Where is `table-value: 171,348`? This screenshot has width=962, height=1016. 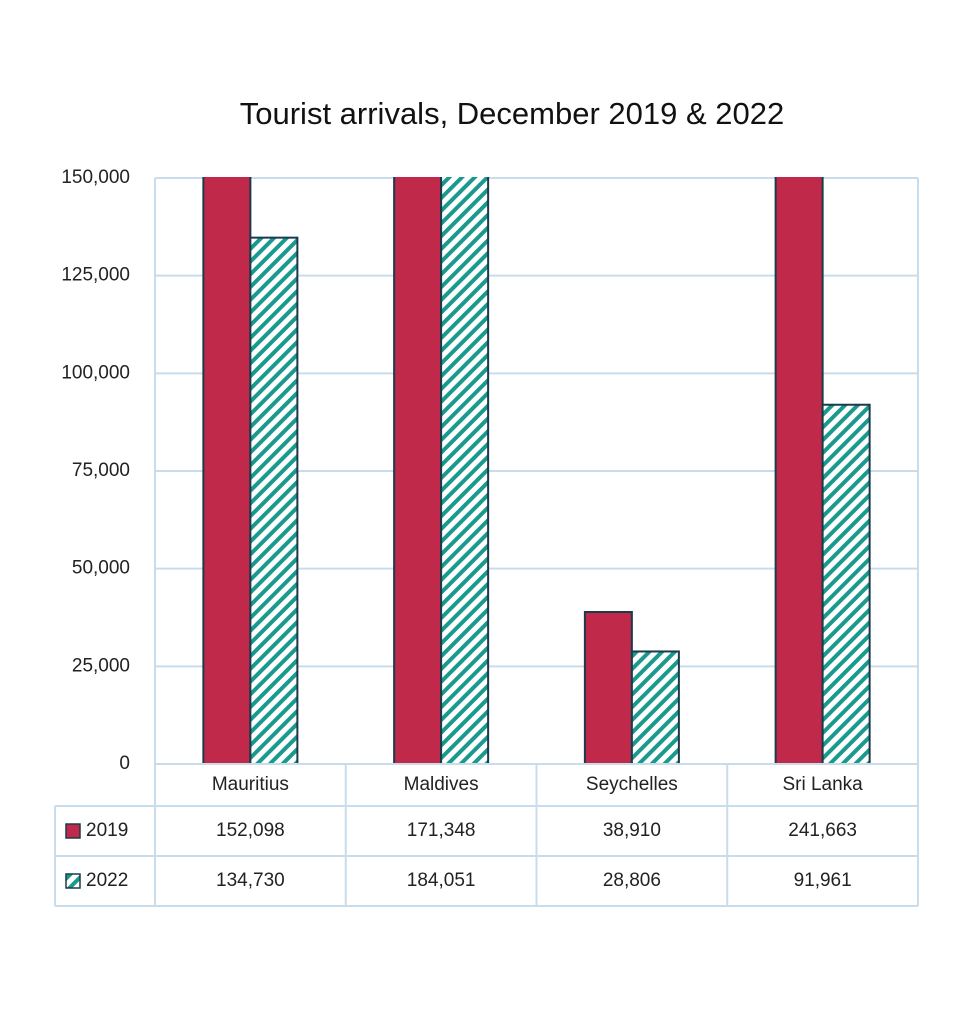
table-value: 171,348 is located at coordinates (441, 830).